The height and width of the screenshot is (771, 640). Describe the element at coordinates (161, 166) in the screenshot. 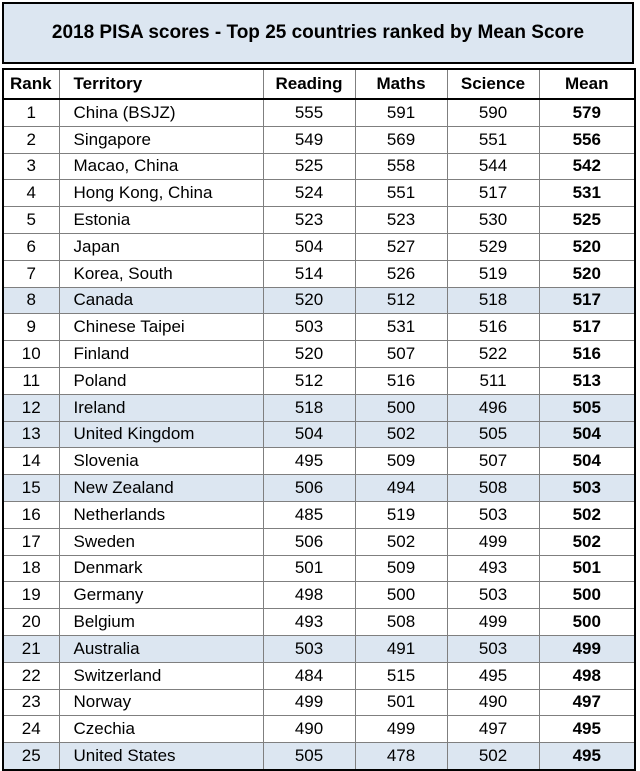

I see `territory-cell: Macao, China` at that location.